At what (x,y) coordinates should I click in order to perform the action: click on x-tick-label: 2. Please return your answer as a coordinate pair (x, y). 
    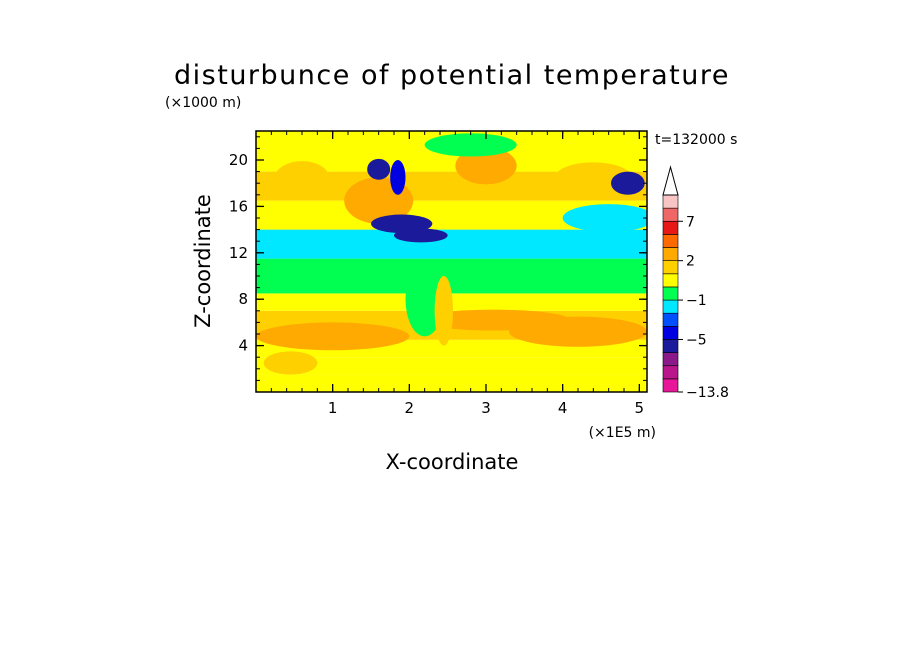
    Looking at the image, I should click on (410, 408).